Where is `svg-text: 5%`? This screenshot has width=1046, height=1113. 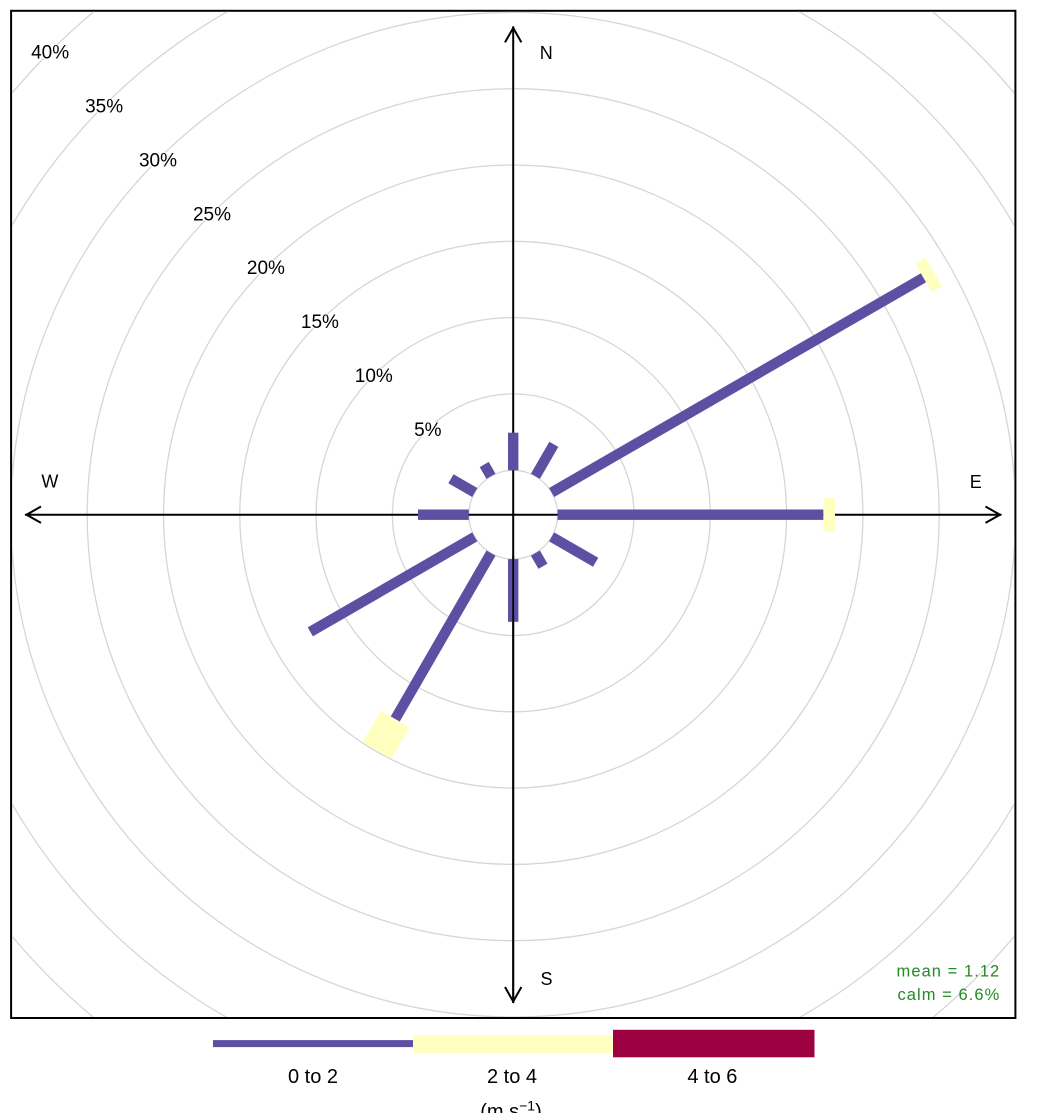 svg-text: 5% is located at coordinates (428, 430).